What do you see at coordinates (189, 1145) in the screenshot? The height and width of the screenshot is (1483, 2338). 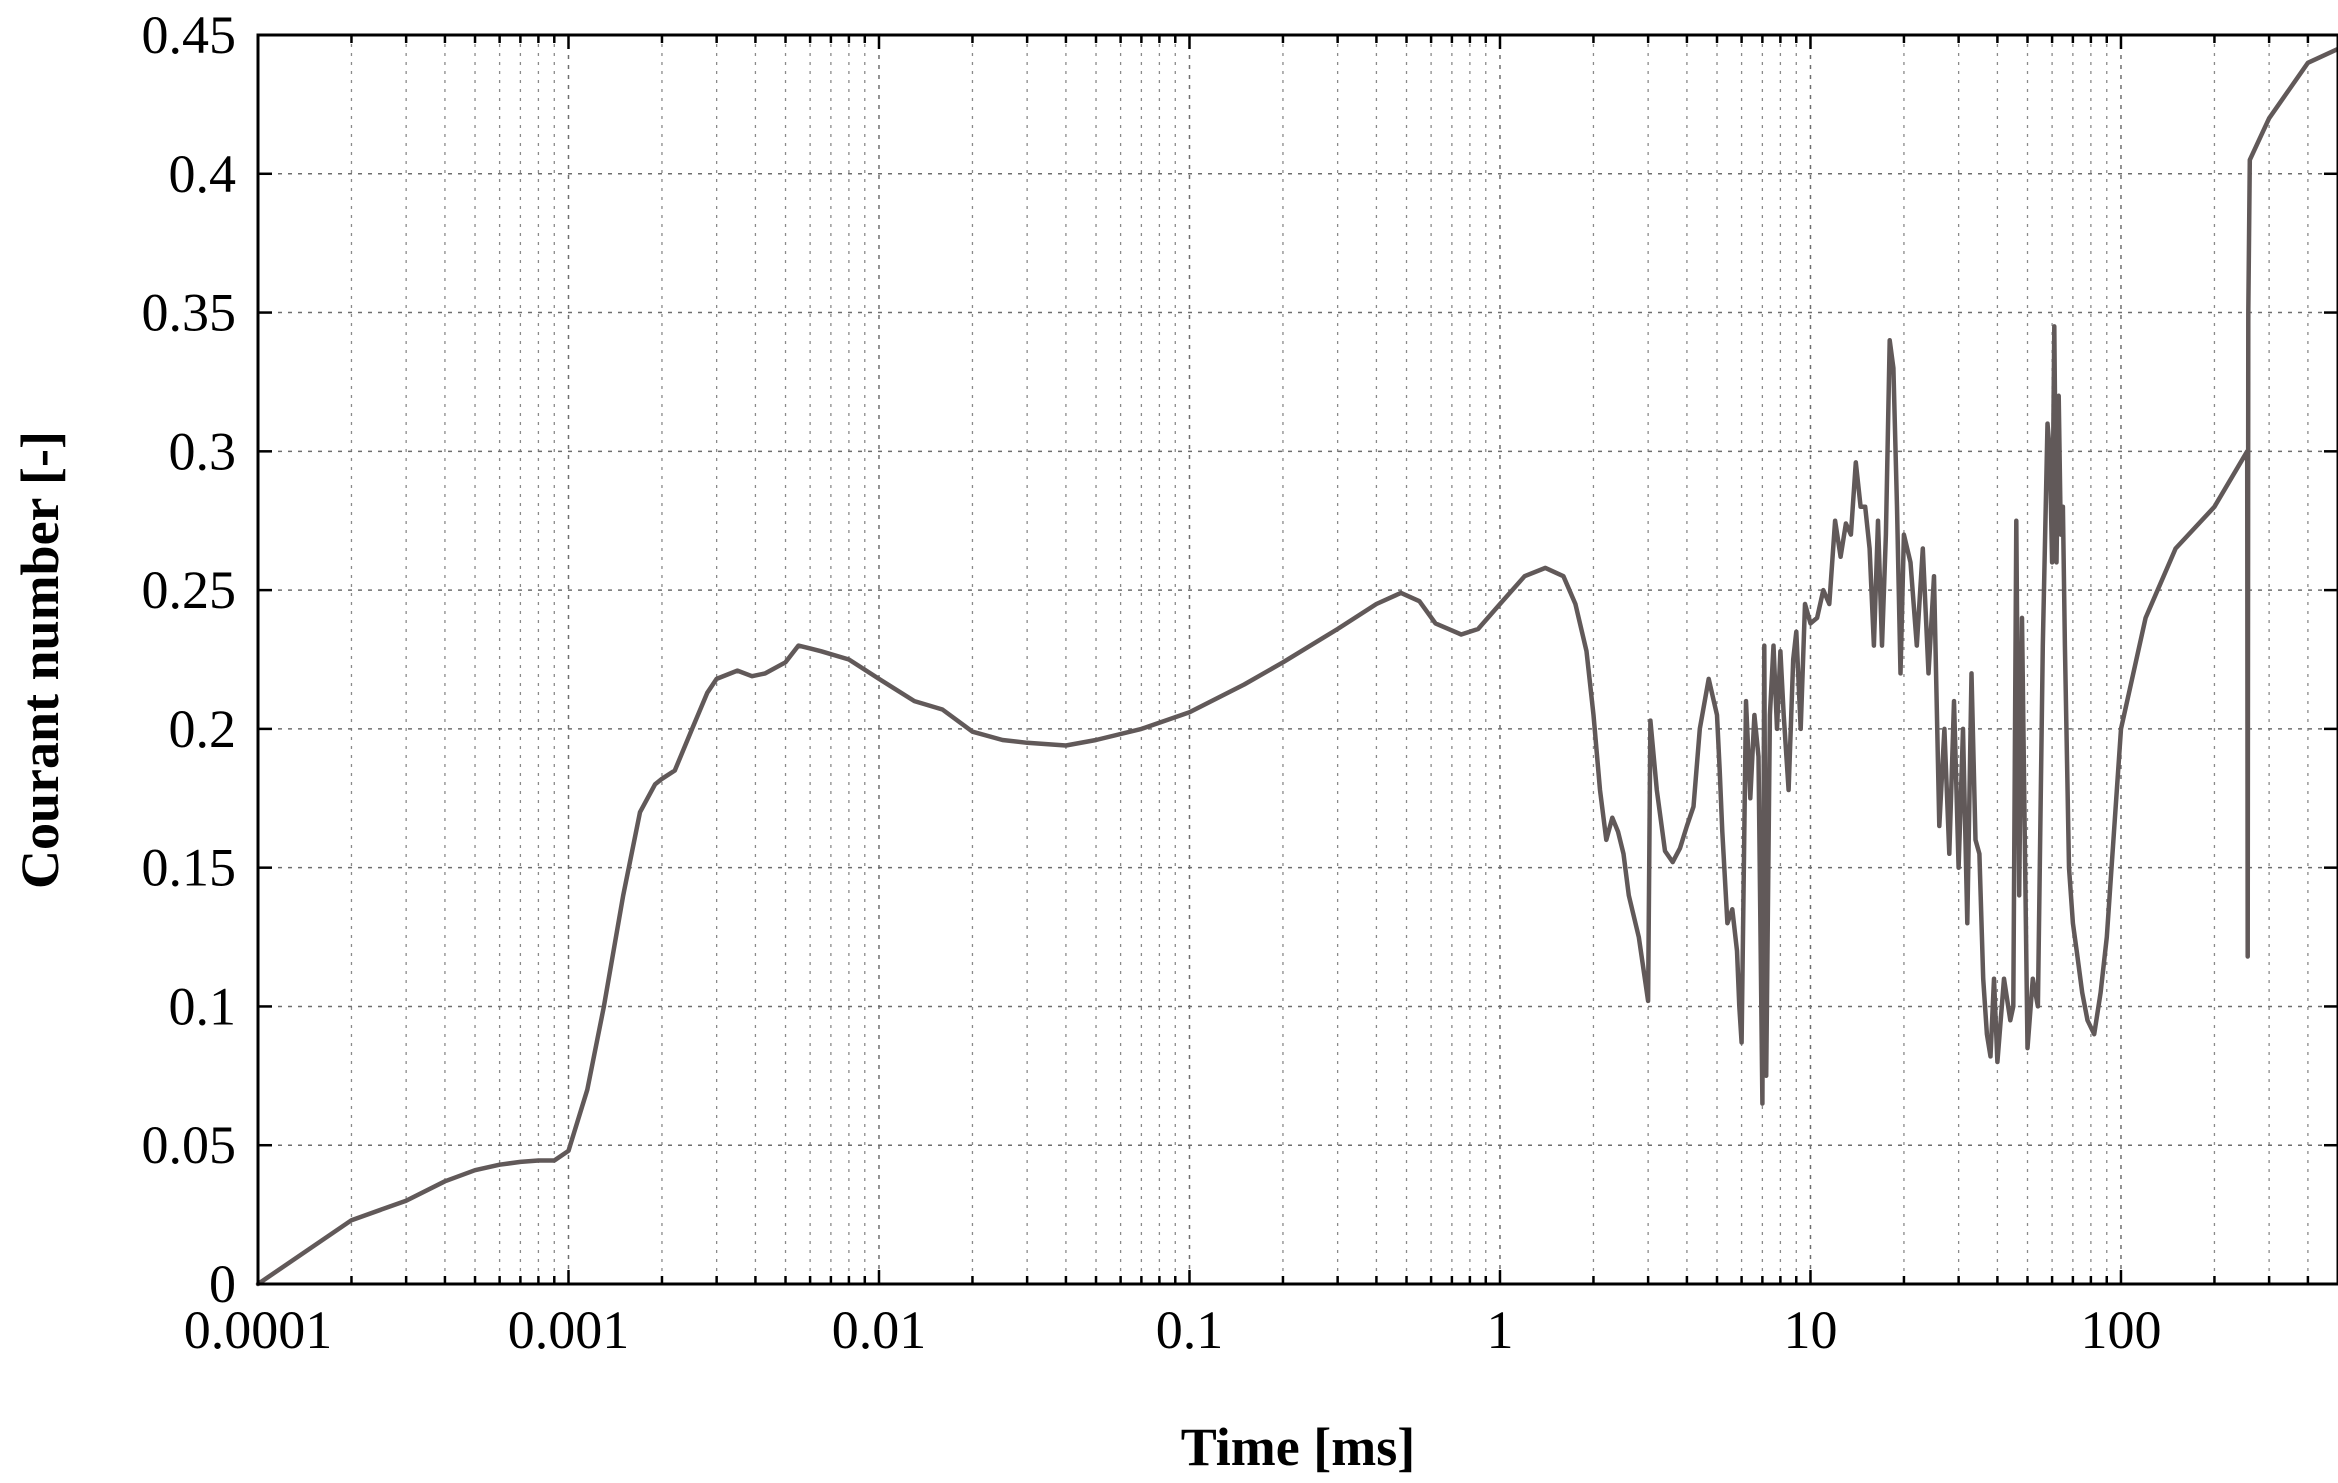 I see `y-tick-label: 0.05` at bounding box center [189, 1145].